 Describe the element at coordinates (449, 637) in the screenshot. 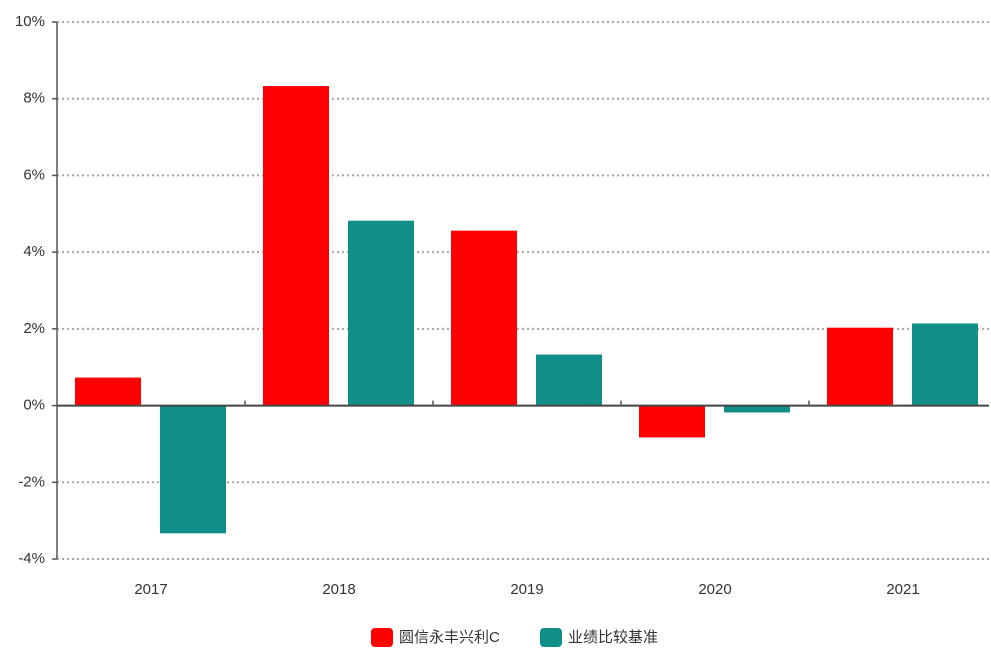

I see `legend-label-series-1: 圆信永丰兴利C` at that location.